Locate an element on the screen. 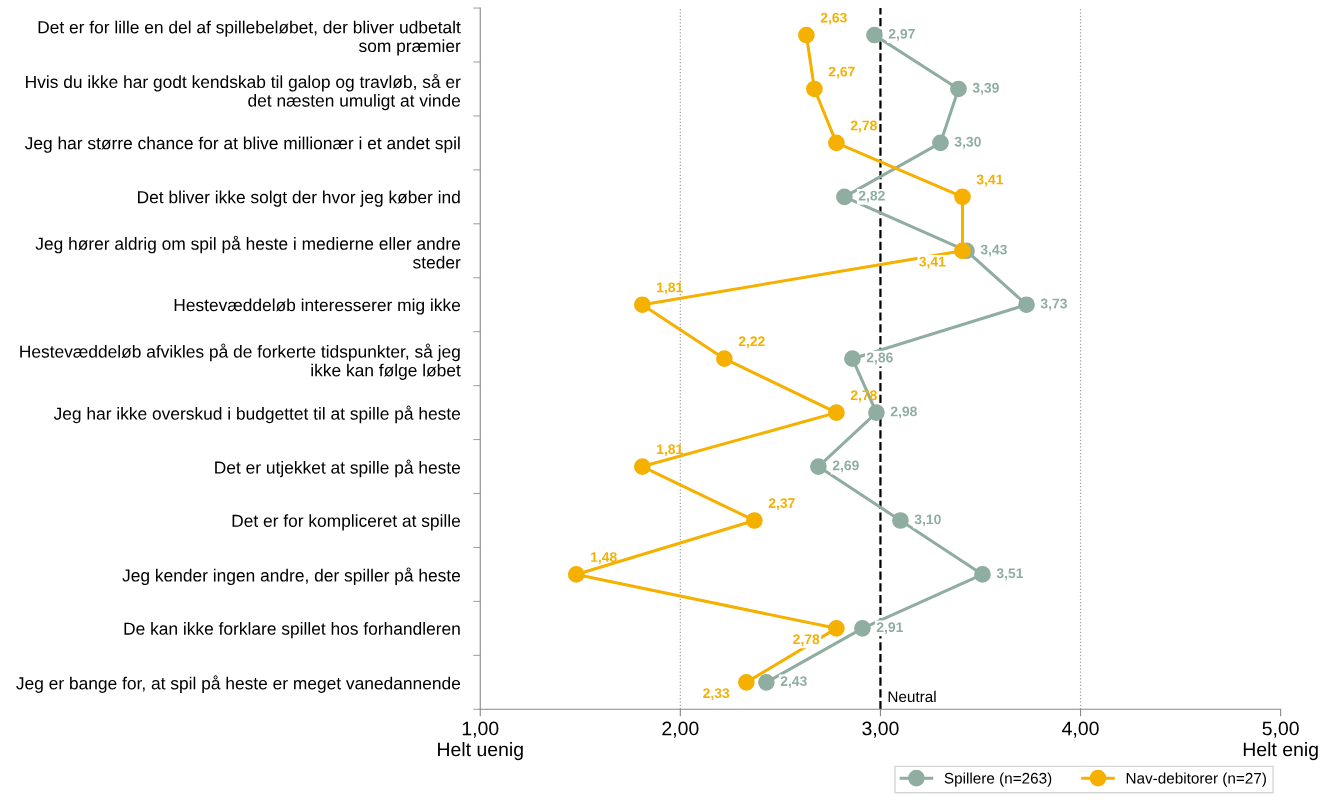 The height and width of the screenshot is (806, 1334). y-tick-label: Hestevæddeløb afvikles på de forkerte tidspunkter, så jeg ikke kan følge løbet is located at coordinates (240, 361).